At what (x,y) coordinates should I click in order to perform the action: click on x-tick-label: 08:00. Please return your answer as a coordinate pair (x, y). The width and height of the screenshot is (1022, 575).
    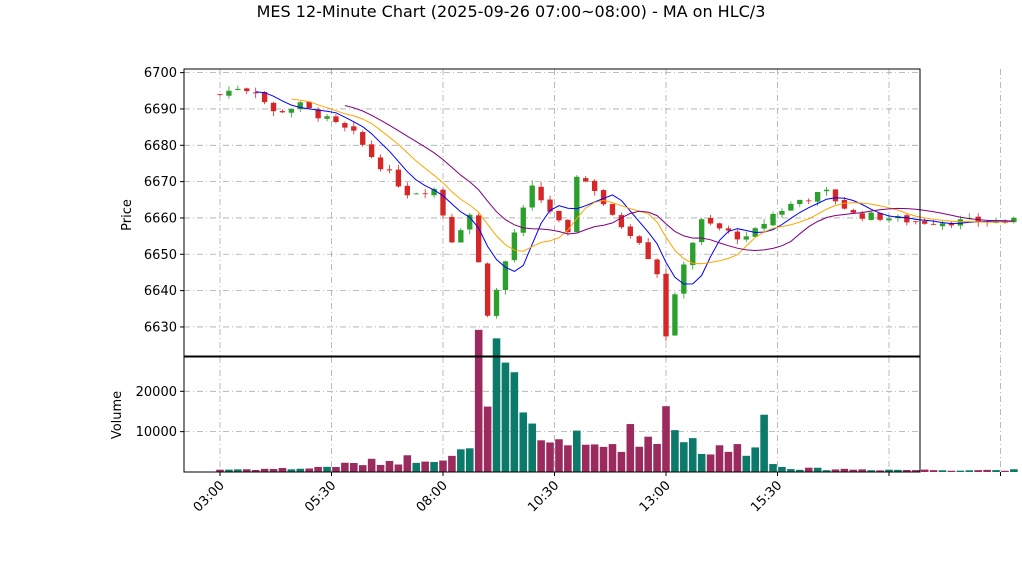
    Looking at the image, I should click on (432, 496).